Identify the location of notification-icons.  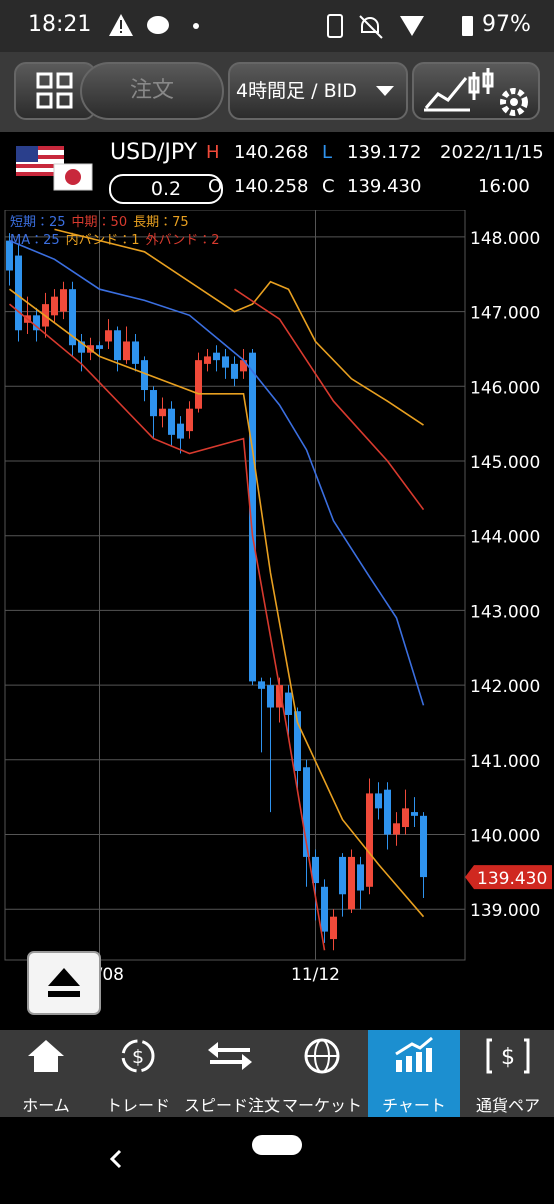
(154, 25).